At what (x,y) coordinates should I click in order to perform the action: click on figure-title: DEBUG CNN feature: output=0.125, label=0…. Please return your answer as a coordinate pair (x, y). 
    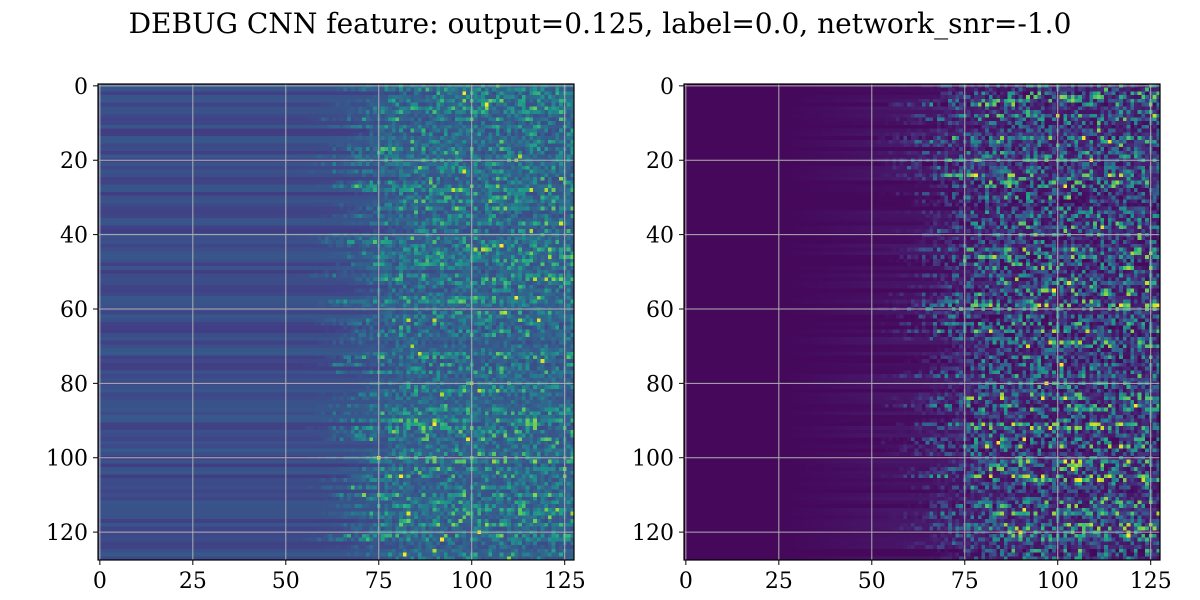
    Looking at the image, I should click on (600, 23).